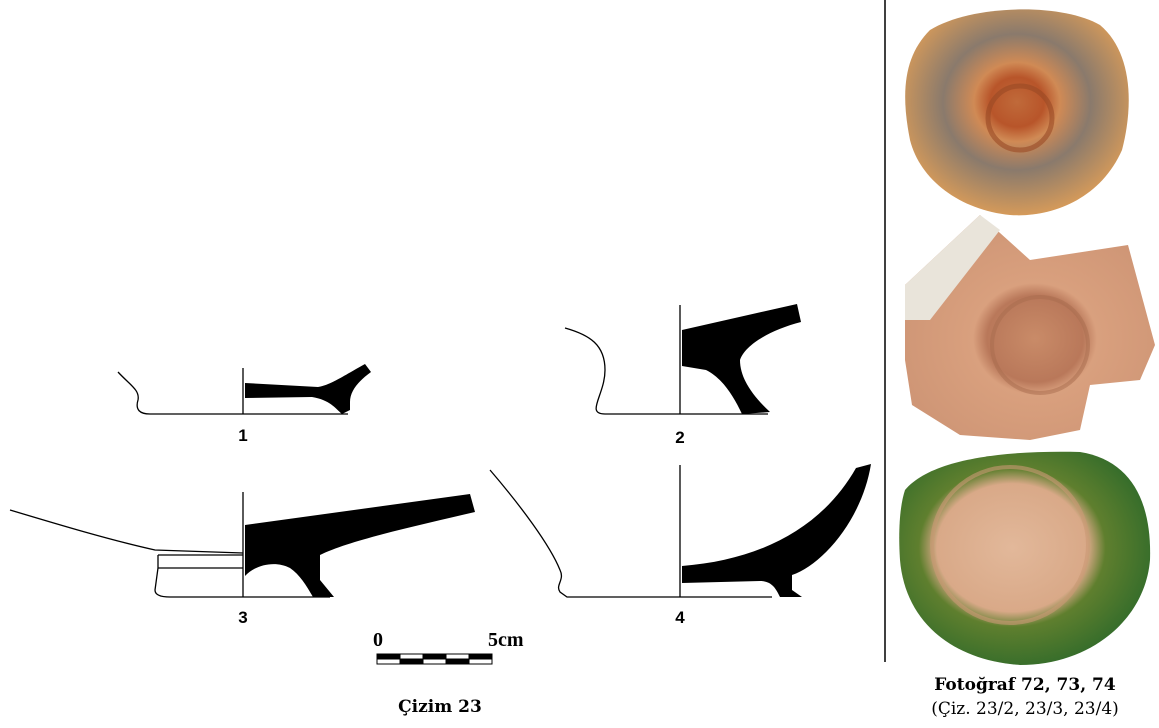  What do you see at coordinates (440, 707) in the screenshot?
I see `drawing-caption: Çizim 23` at bounding box center [440, 707].